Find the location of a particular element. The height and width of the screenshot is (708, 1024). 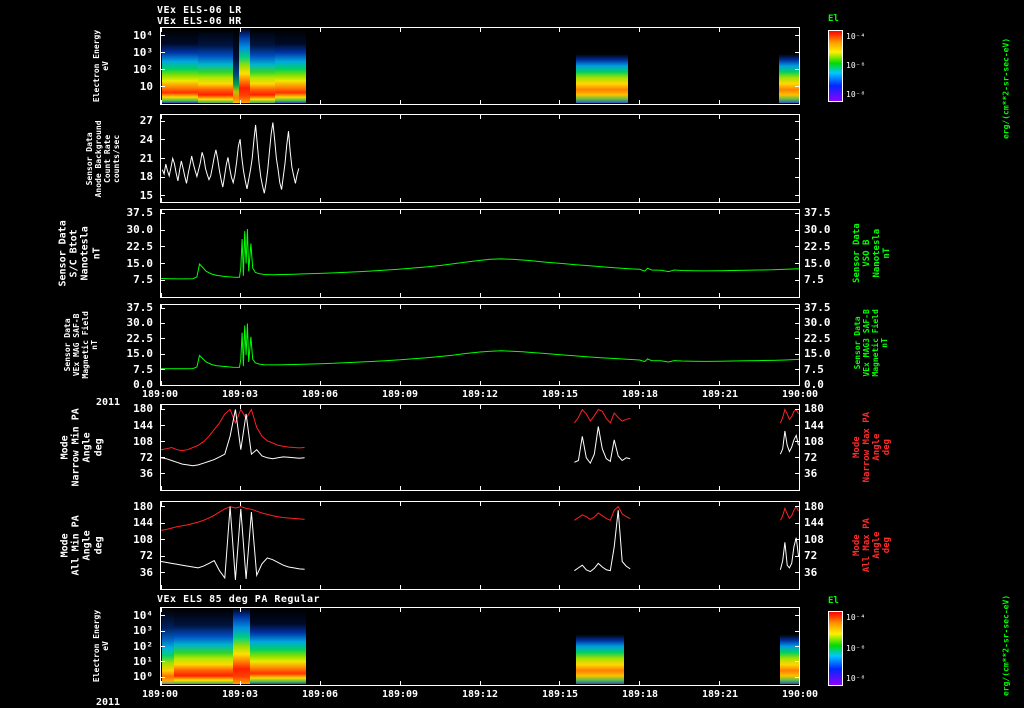

colorbar-top: 10⁻⁴ 10⁻⁶ 10⁻⁸ is located at coordinates (858, 66).